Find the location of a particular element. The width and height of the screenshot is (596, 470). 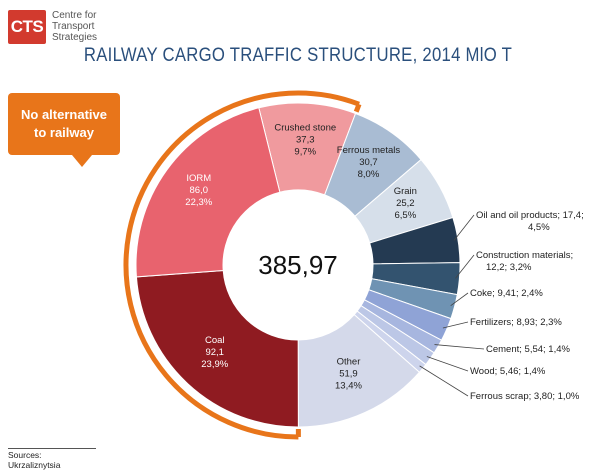

highlight-callout: No alternative to railway is located at coordinates (64, 124).